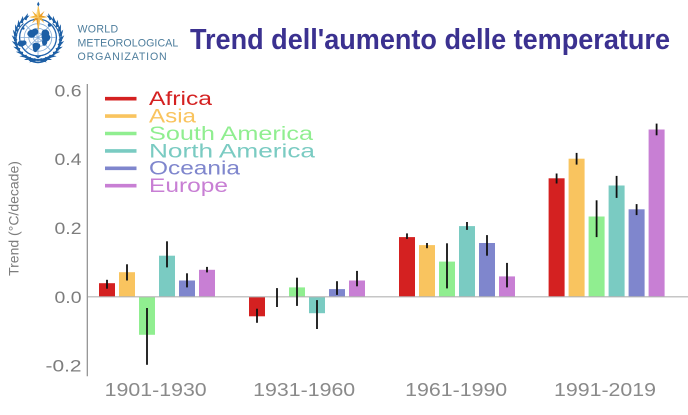  I want to click on svg-text: ORGANIZATION, so click(123, 57).